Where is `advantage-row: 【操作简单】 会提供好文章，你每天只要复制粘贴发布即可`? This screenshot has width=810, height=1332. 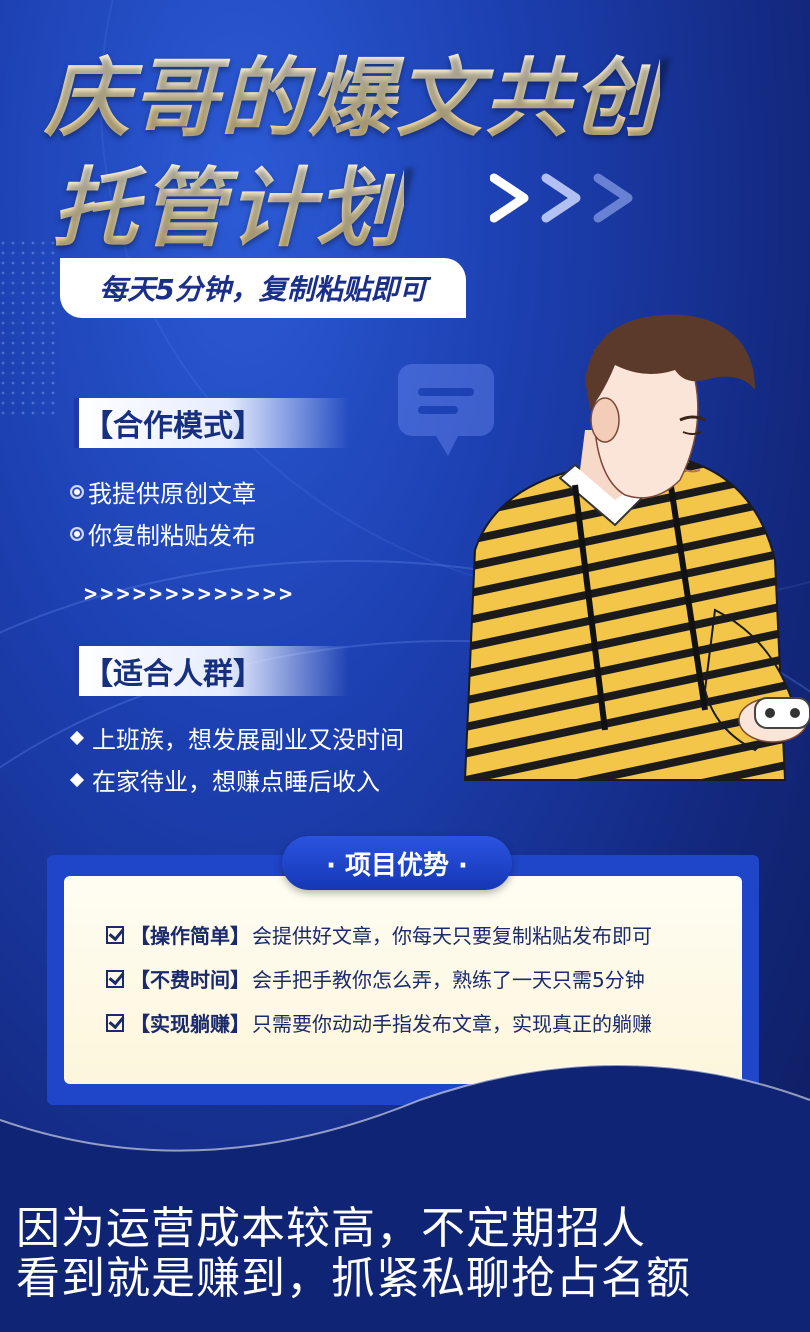 advantage-row: 【操作简单】 会提供好文章，你每天只要复制粘贴发布即可 is located at coordinates (379, 934).